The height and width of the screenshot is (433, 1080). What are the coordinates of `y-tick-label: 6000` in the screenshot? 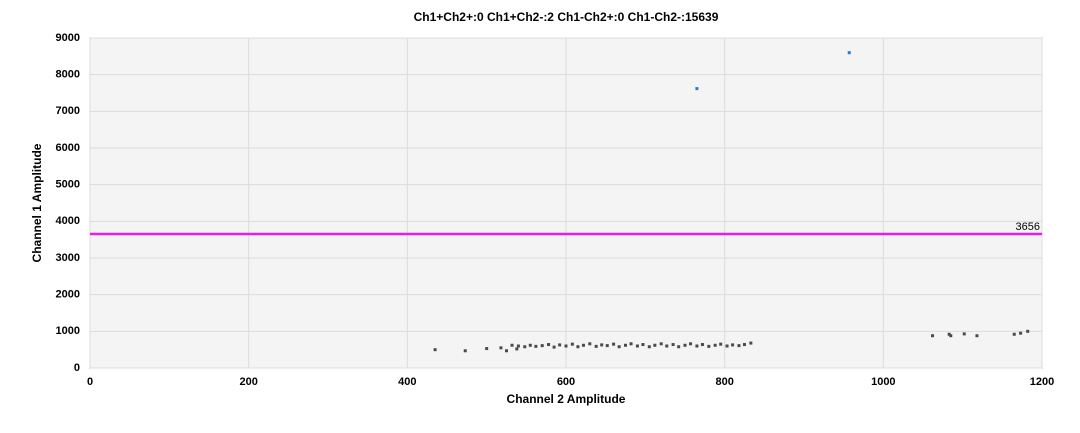 It's located at (68, 148).